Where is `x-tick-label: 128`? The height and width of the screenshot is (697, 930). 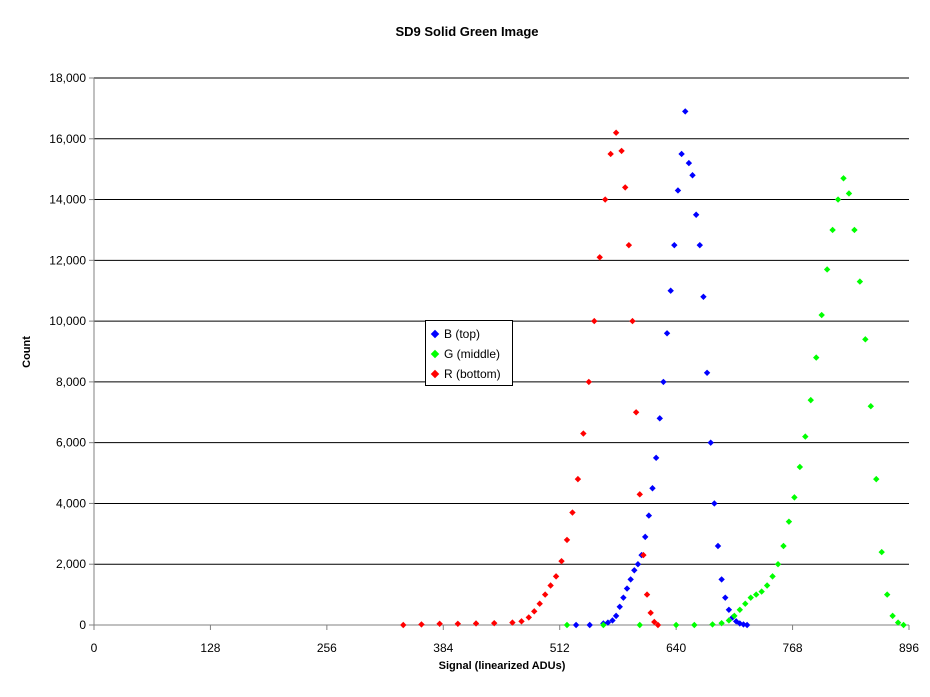 x-tick-label: 128 is located at coordinates (210, 648).